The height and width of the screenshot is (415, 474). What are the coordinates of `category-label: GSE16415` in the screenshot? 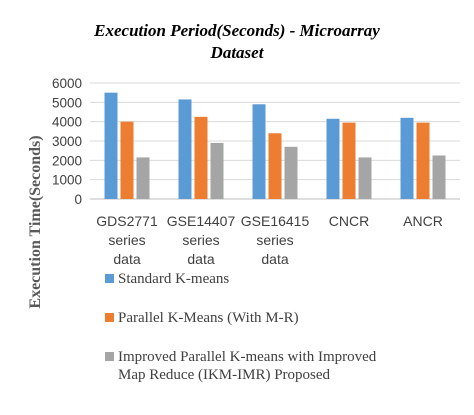 It's located at (275, 221).